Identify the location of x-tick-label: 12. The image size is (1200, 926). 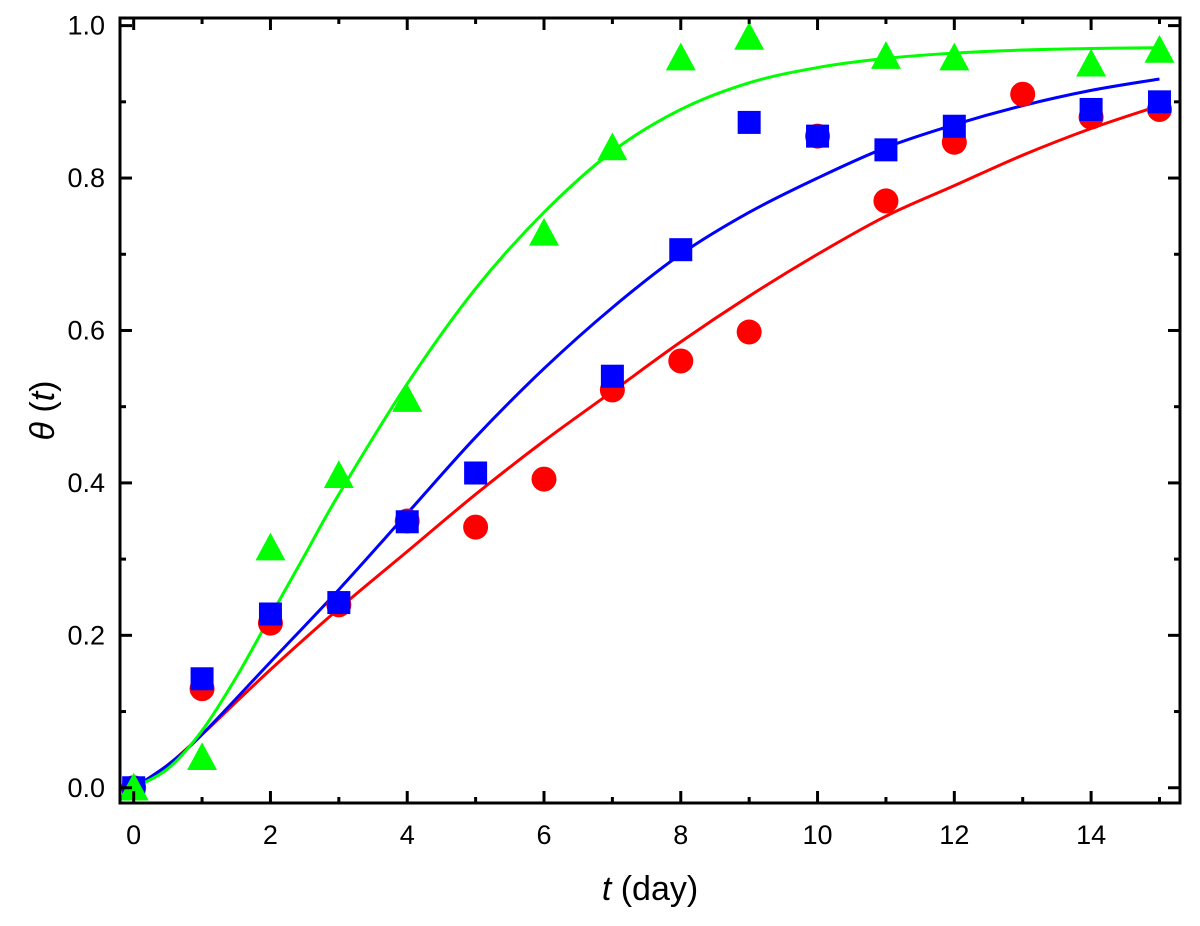
(954, 835).